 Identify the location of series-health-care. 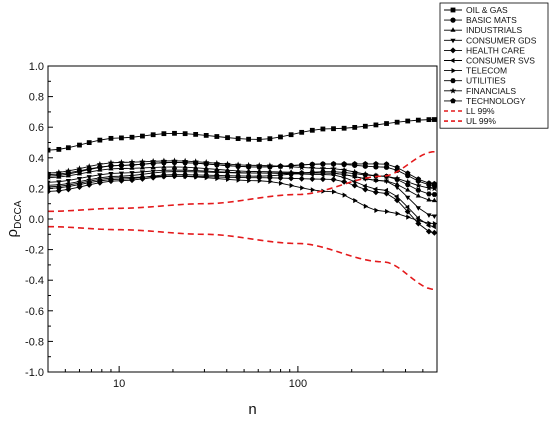
(242, 204).